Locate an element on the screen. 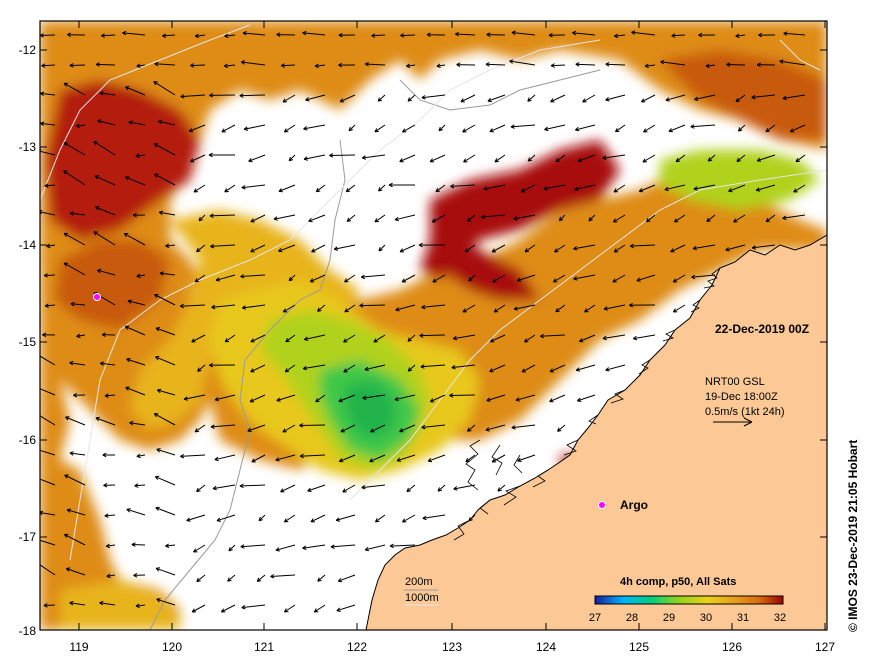 The height and width of the screenshot is (666, 871). y-tick-label: -15 is located at coordinates (27, 342).